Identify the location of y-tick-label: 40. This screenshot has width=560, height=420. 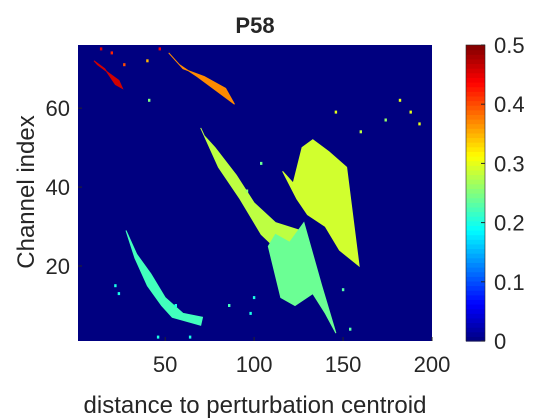
(58, 187).